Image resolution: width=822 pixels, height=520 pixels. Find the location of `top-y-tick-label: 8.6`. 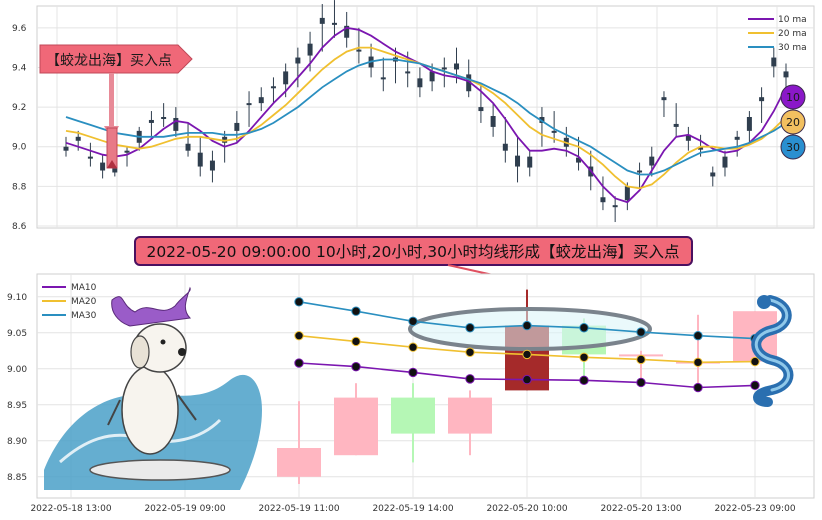

top-y-tick-label: 8.6 is located at coordinates (19, 227).